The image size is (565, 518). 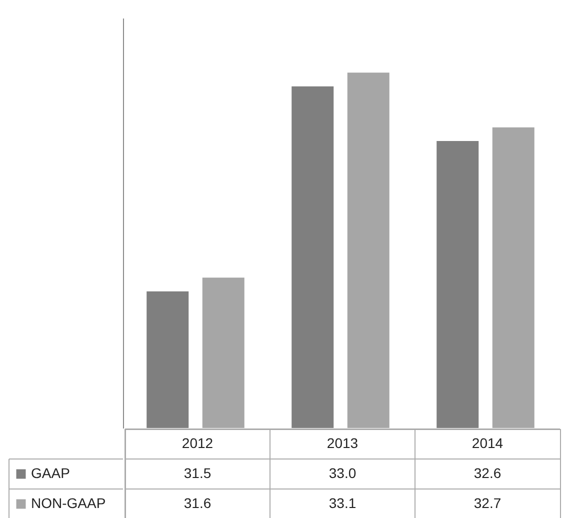 I want to click on data-label: 31.5, so click(x=198, y=473).